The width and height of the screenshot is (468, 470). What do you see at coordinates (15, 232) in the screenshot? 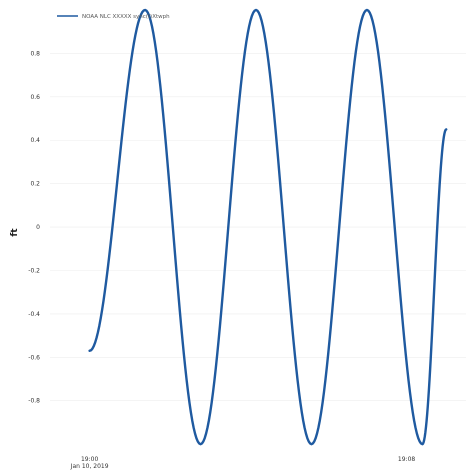
I see `y-axis-label: ft` at bounding box center [15, 232].